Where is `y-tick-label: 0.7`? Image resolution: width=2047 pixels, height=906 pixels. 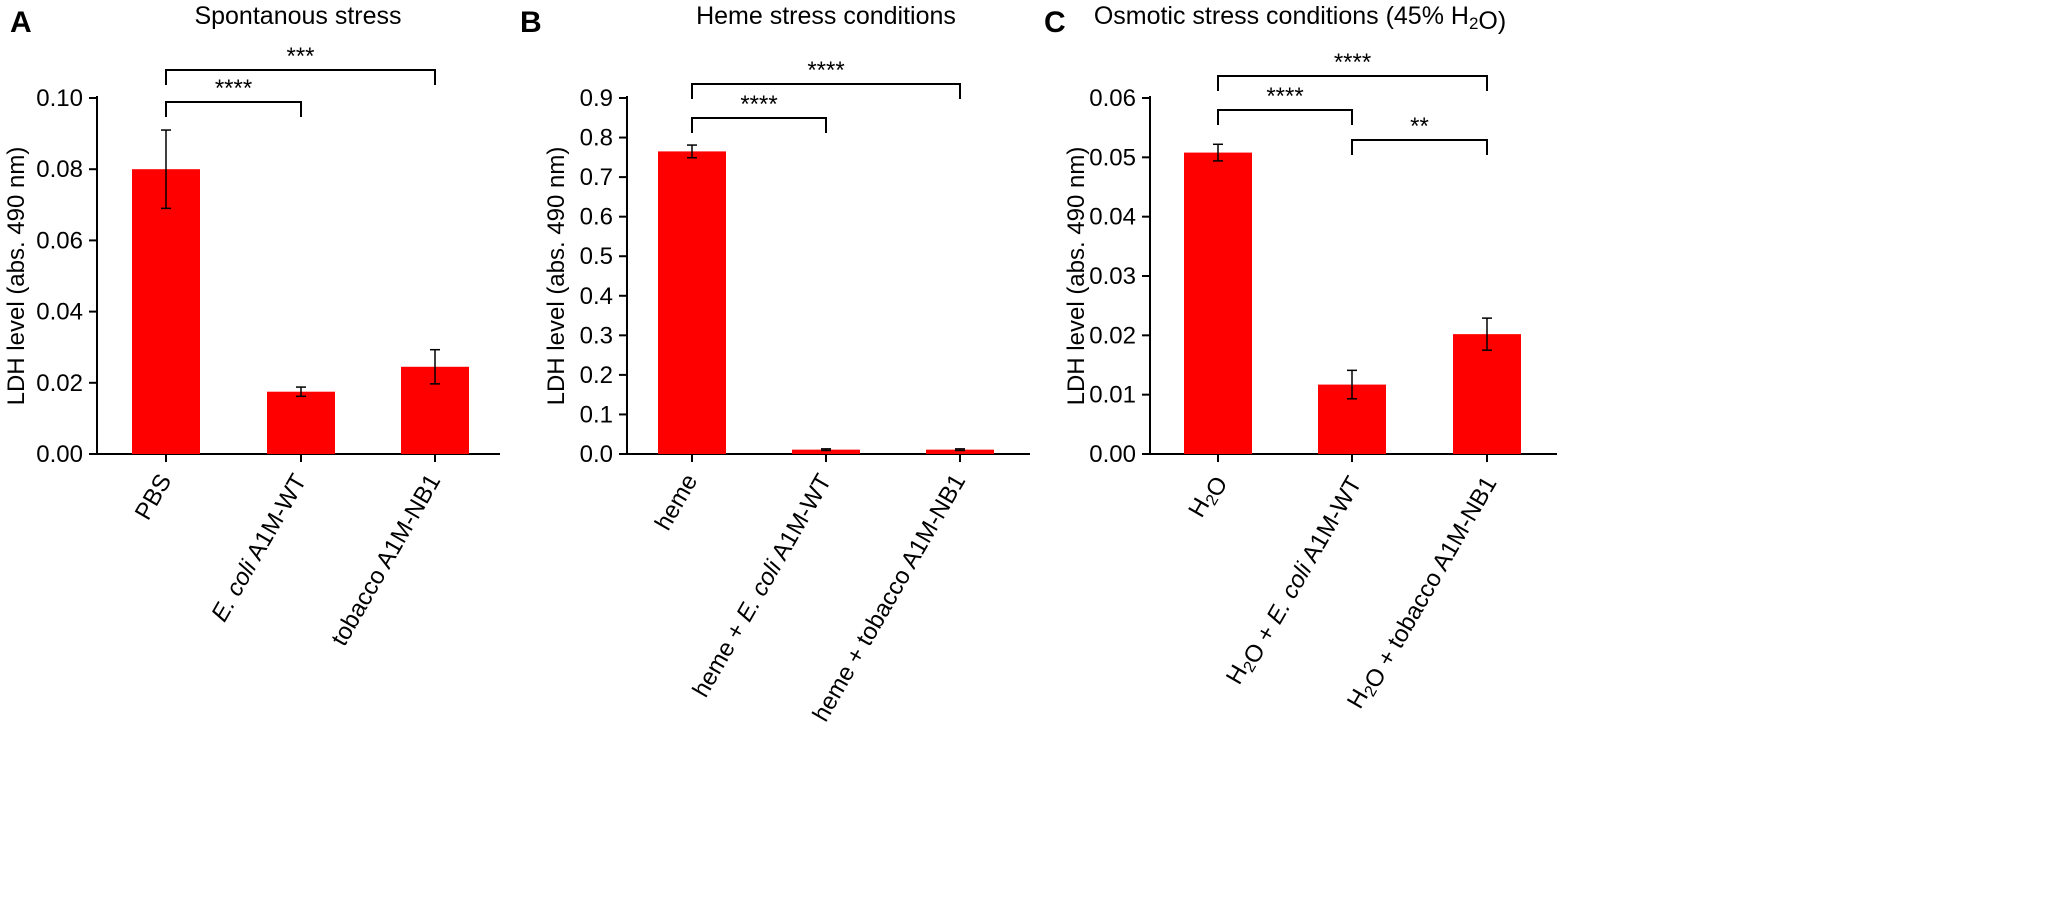
y-tick-label: 0.7 is located at coordinates (596, 177).